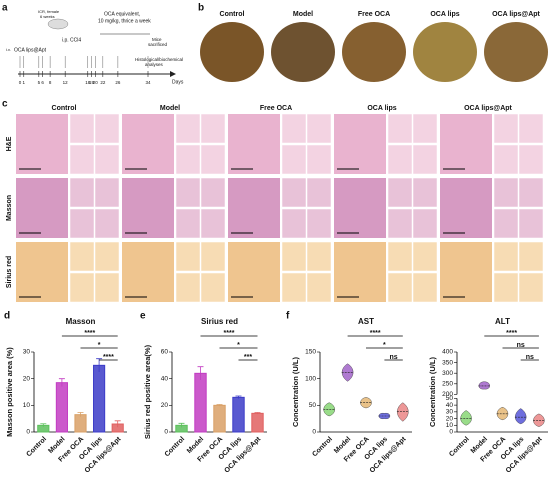  I want to click on day-label: 22, so click(103, 82).